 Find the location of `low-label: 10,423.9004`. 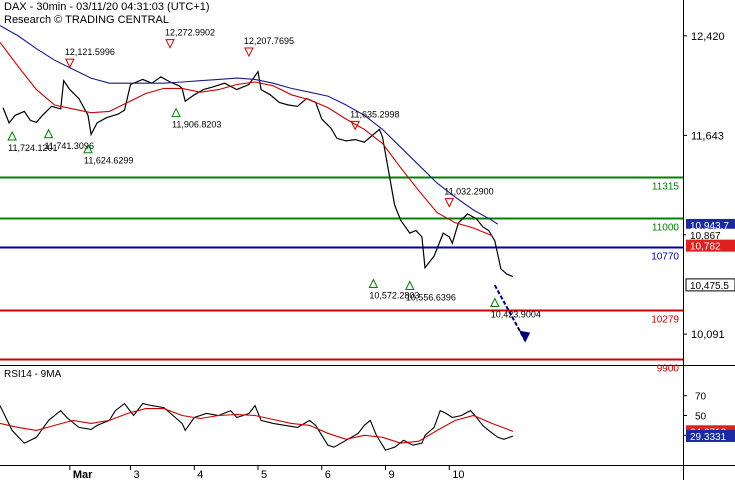

low-label: 10,423.9004 is located at coordinates (516, 315).